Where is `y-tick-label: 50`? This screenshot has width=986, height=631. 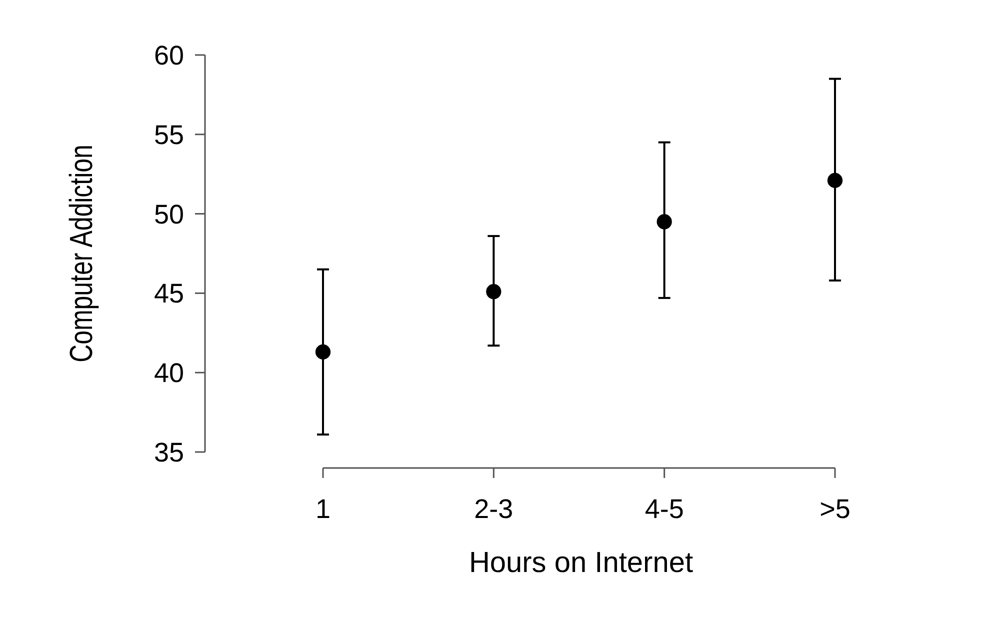
y-tick-label: 50 is located at coordinates (169, 214).